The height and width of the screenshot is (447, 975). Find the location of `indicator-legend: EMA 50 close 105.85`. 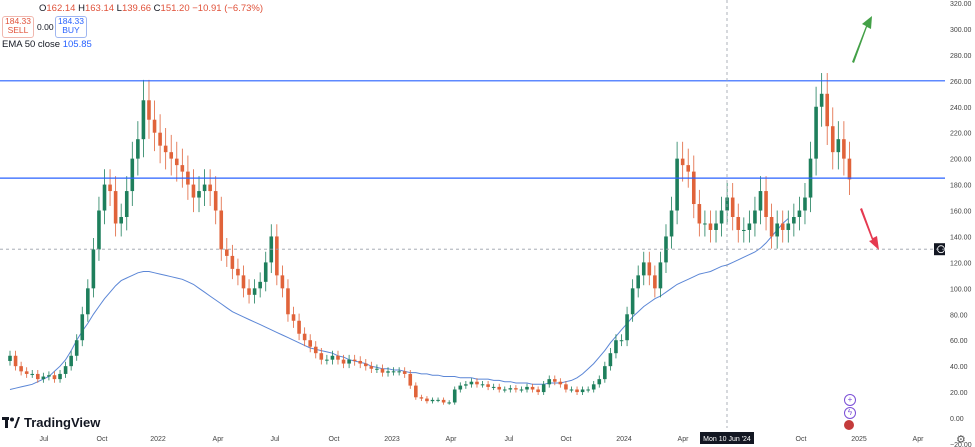

indicator-legend: EMA 50 close 105.85 is located at coordinates (47, 44).